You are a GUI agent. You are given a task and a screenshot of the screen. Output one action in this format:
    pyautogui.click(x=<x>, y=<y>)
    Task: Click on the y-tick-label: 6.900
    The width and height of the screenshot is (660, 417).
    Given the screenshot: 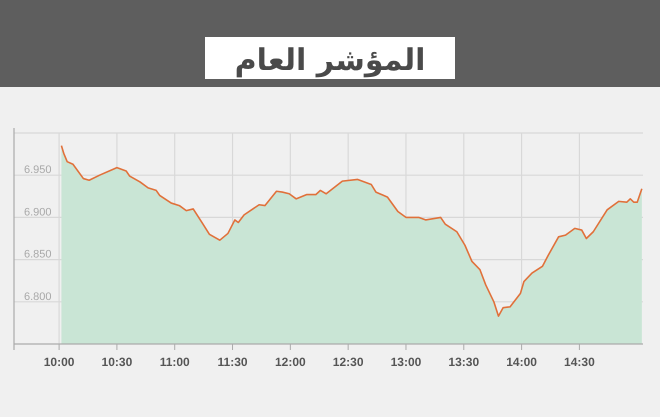 What is the action you would take?
    pyautogui.click(x=38, y=212)
    